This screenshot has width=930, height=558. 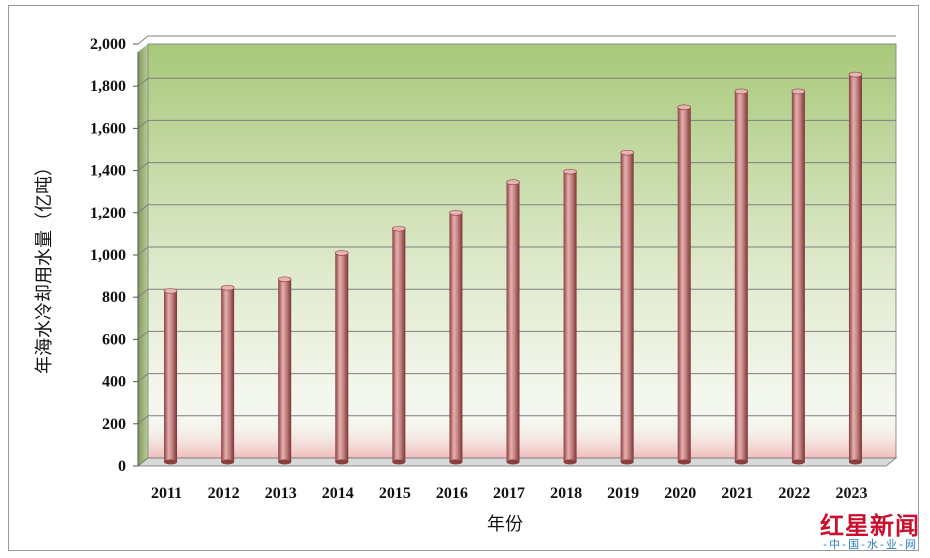 I want to click on y-tick-label: 600, so click(x=114, y=339).